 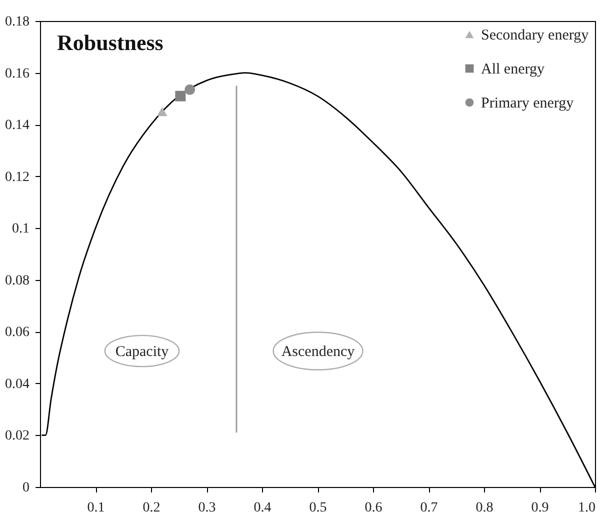 I want to click on chart-title: Robustness, so click(x=110, y=42).